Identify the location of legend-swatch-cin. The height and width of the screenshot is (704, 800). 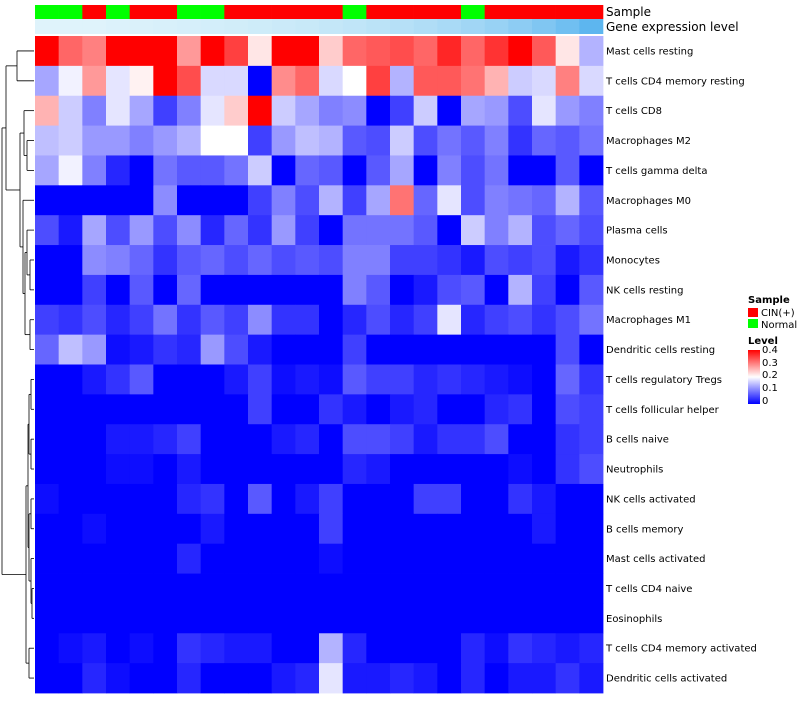
(753, 312).